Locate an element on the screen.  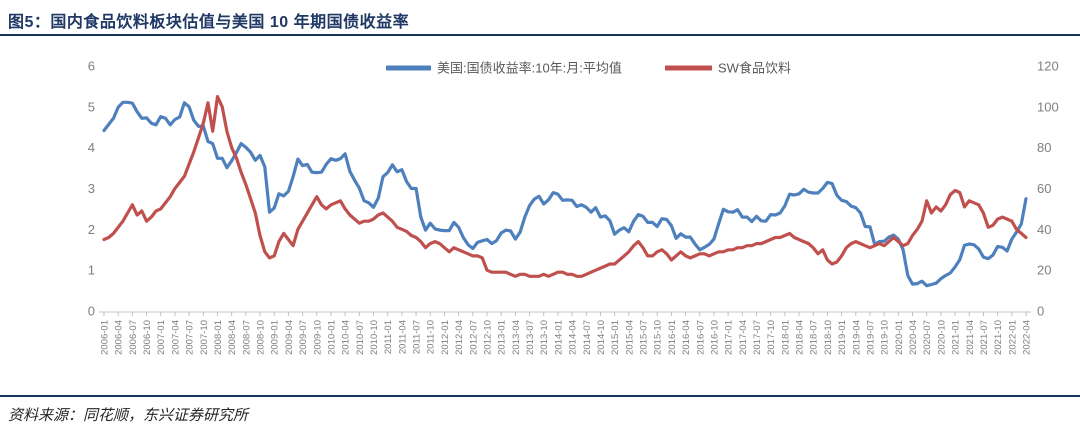
x-axis-label: 2021-10 is located at coordinates (998, 337).